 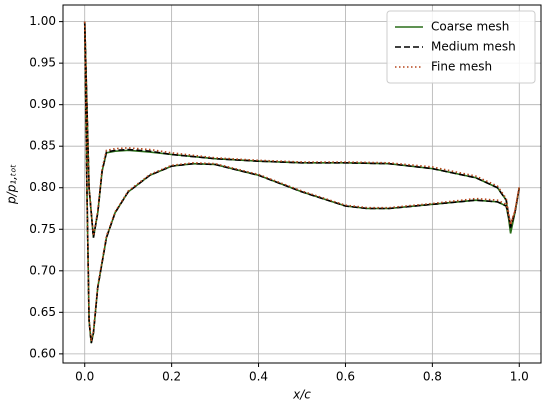 What do you see at coordinates (42, 187) in the screenshot?
I see `y-tick-label: 0.80` at bounding box center [42, 187].